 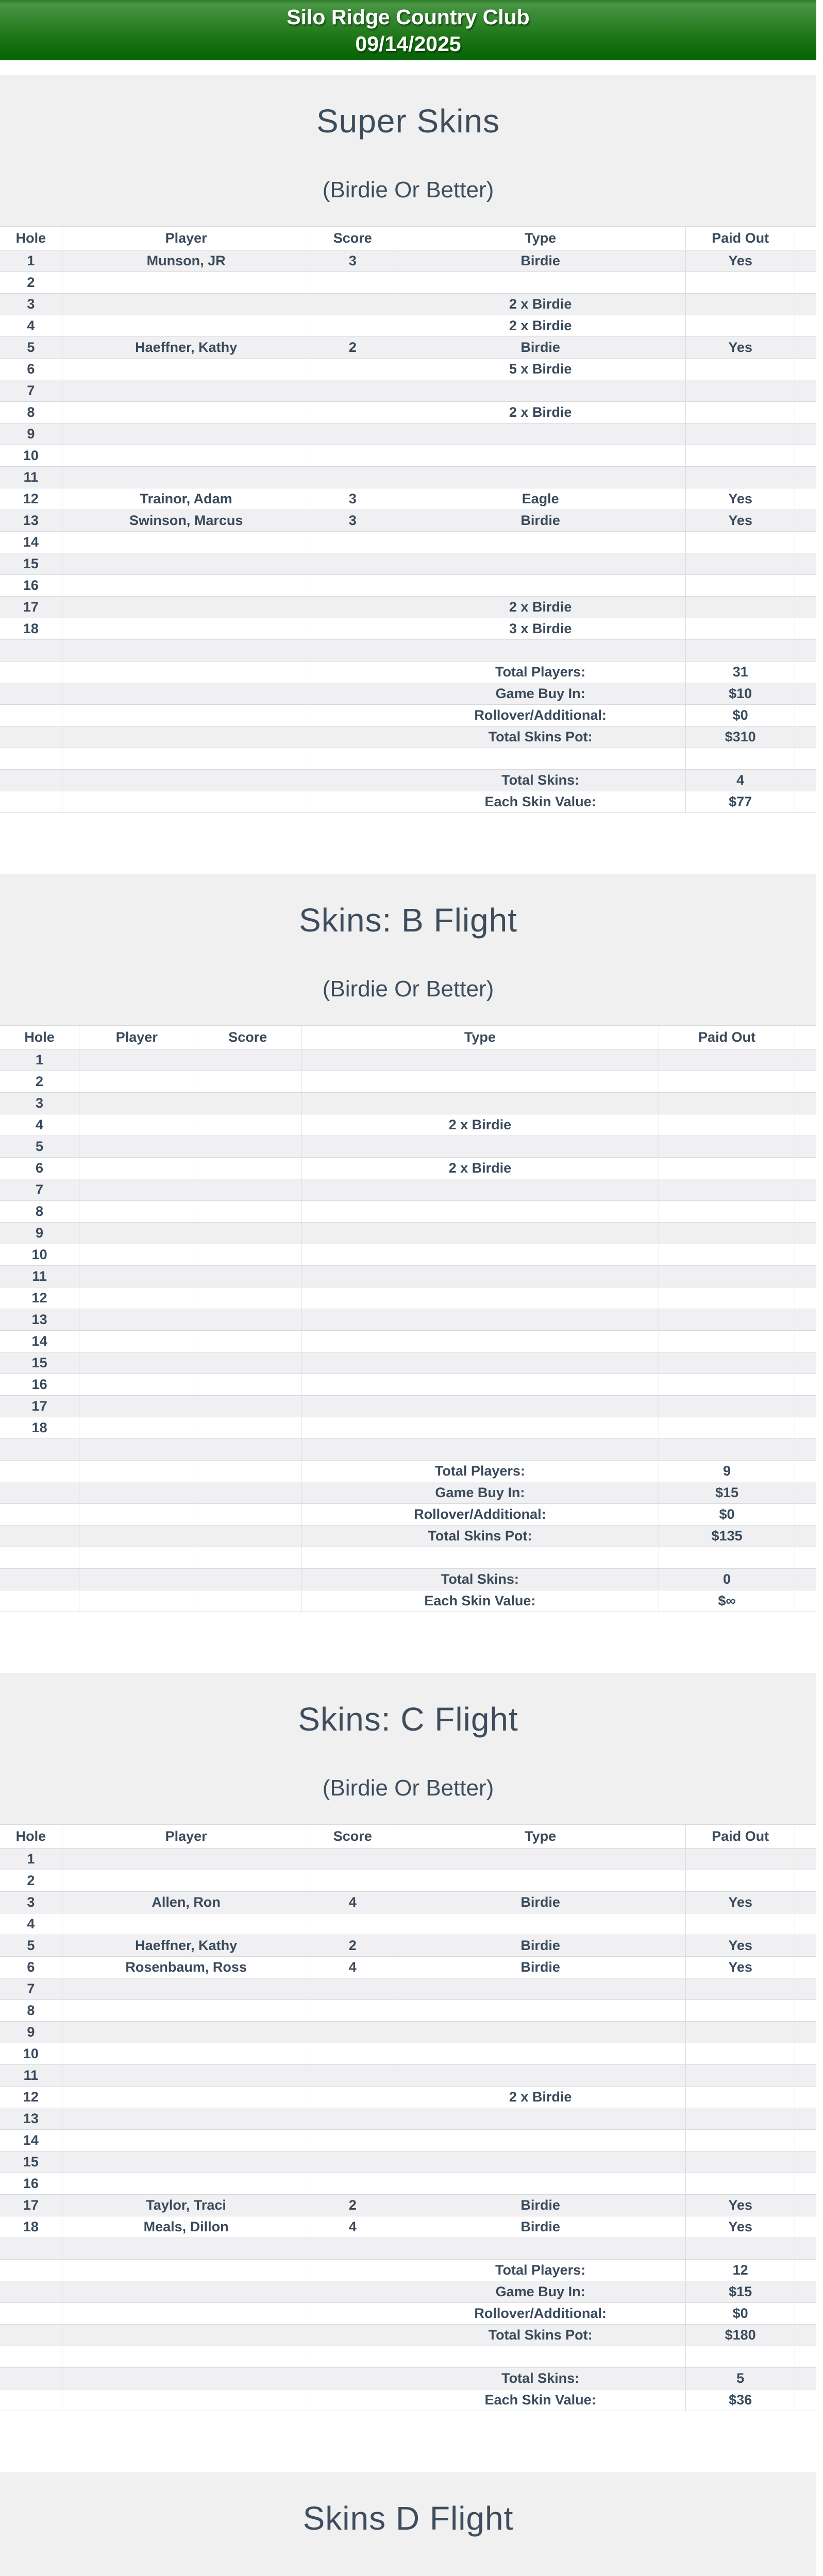 I want to click on hole-row: 6 5 x Birdie, so click(x=408, y=369).